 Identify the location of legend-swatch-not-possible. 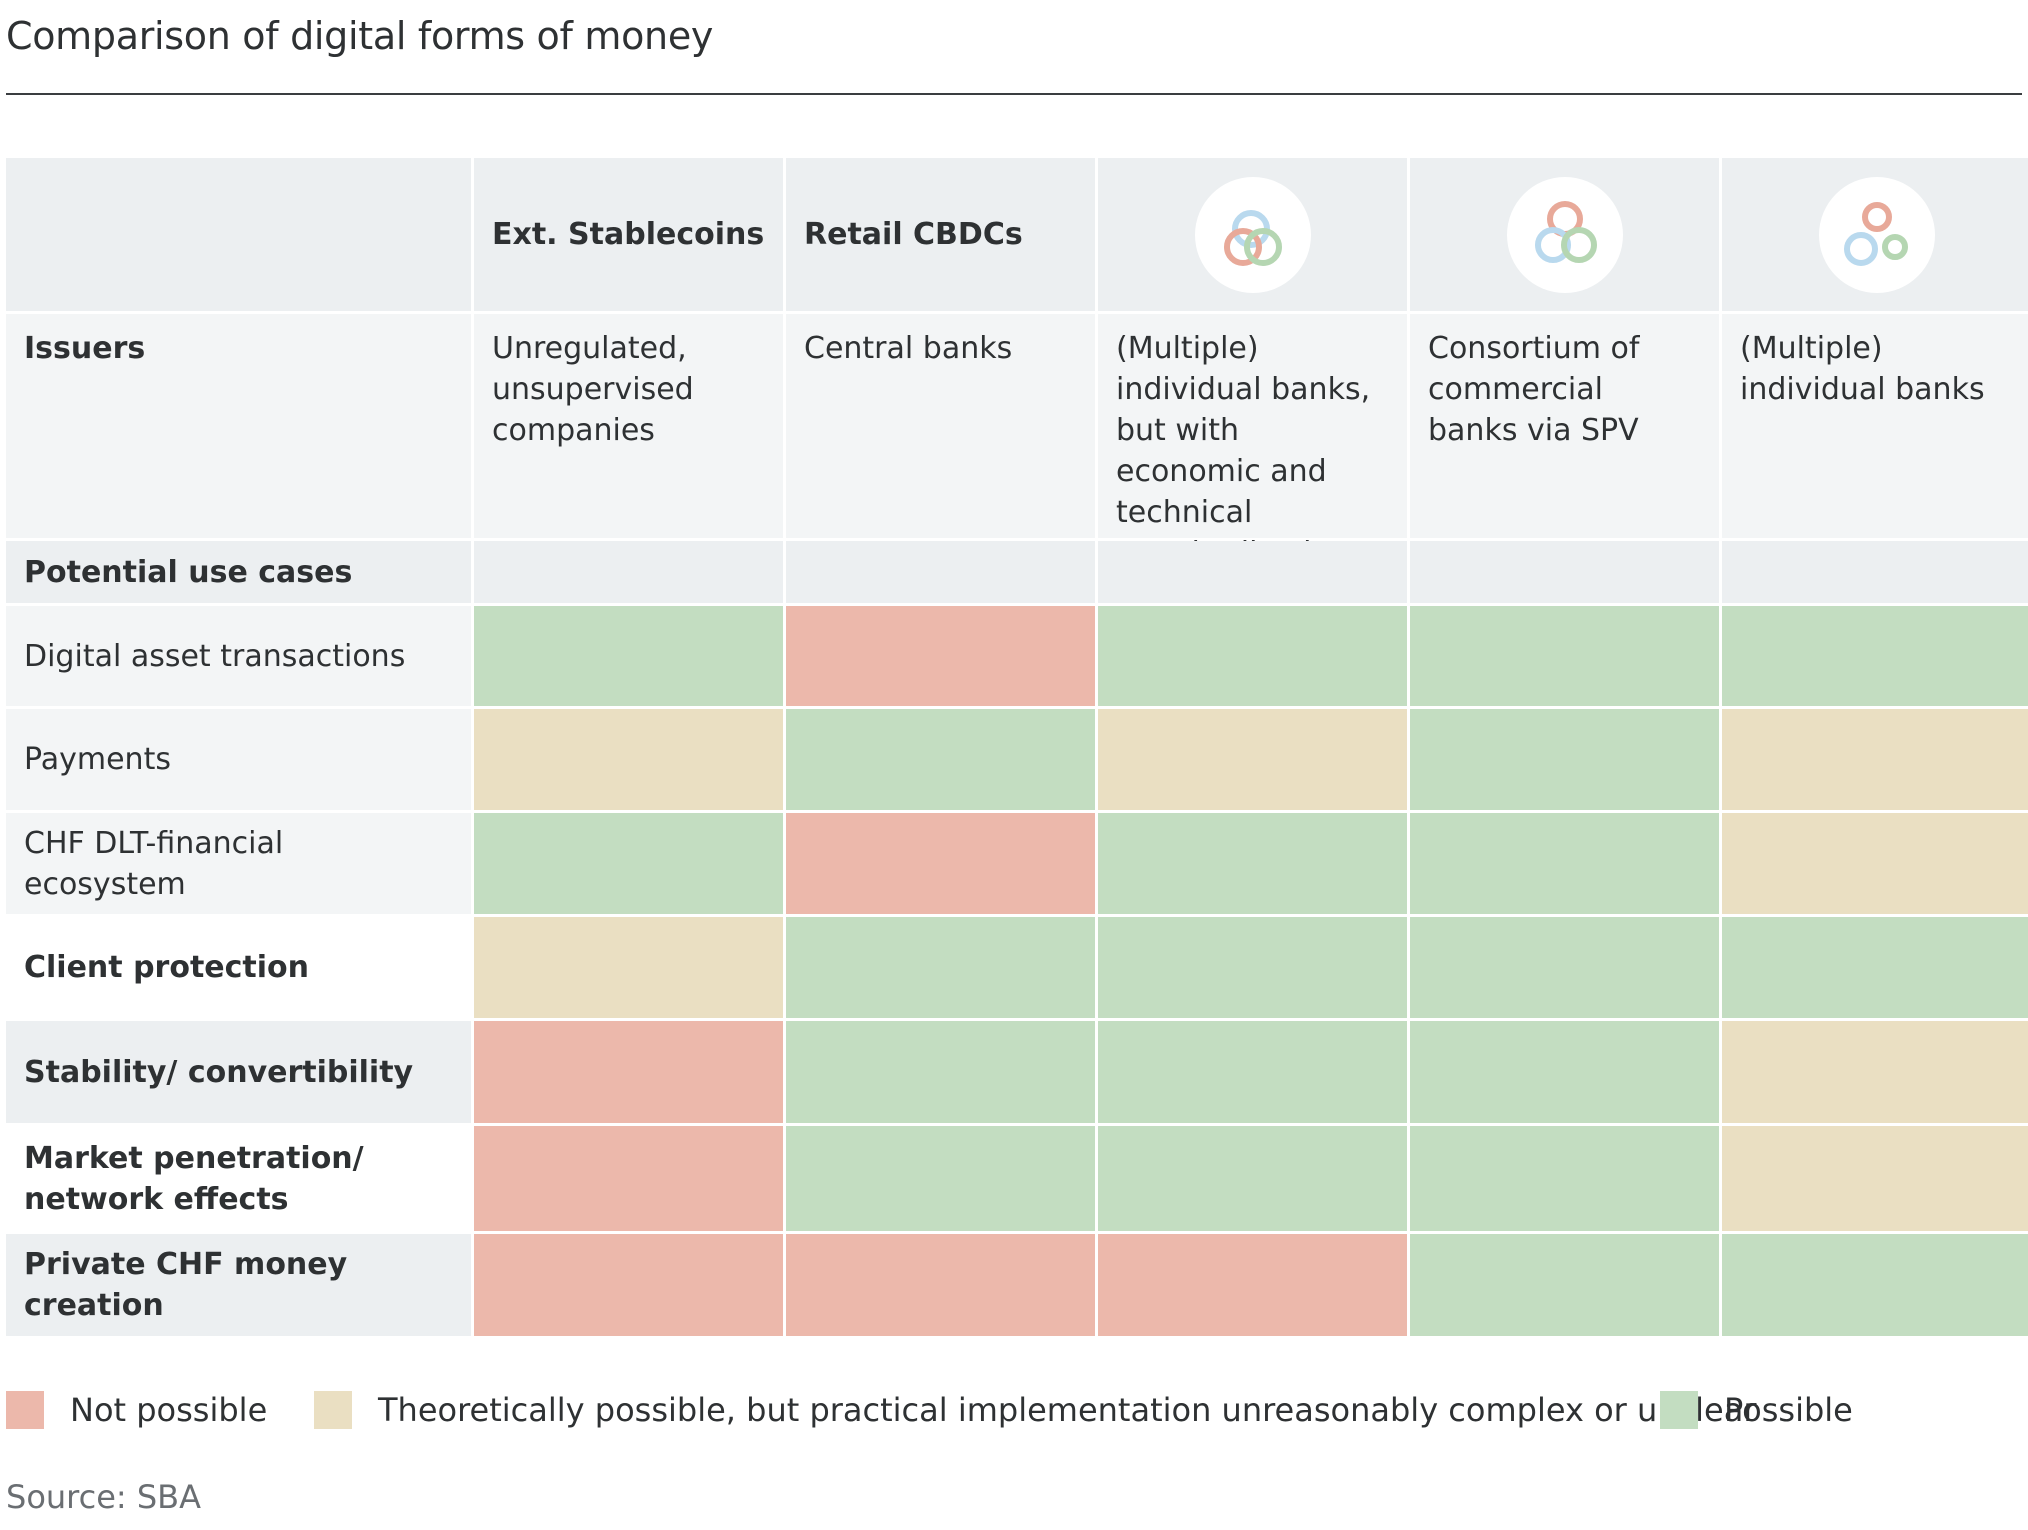
(25, 1410).